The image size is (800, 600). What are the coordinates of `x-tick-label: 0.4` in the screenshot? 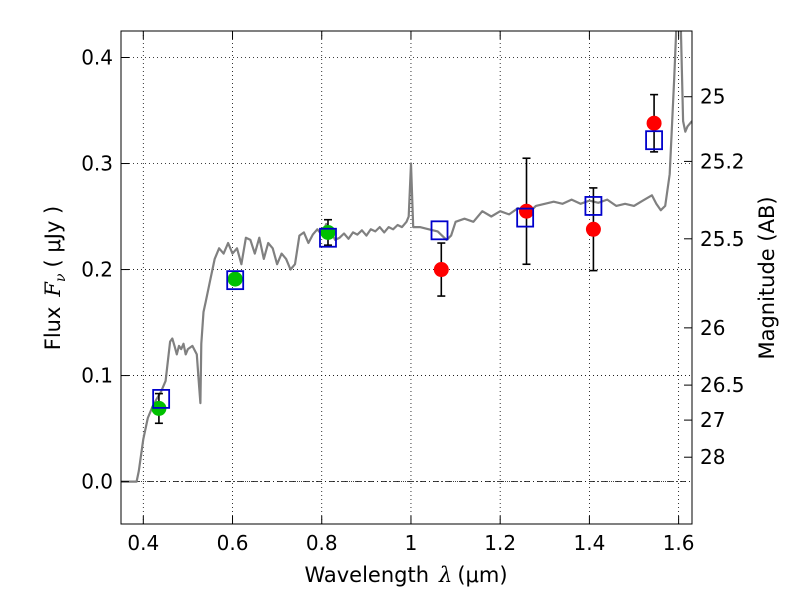 It's located at (143, 543).